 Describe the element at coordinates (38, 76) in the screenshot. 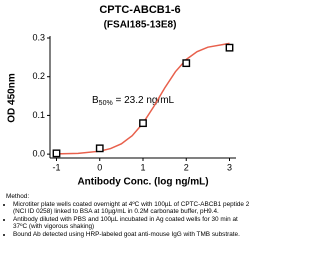

I see `y-tick-label: 0.2` at that location.